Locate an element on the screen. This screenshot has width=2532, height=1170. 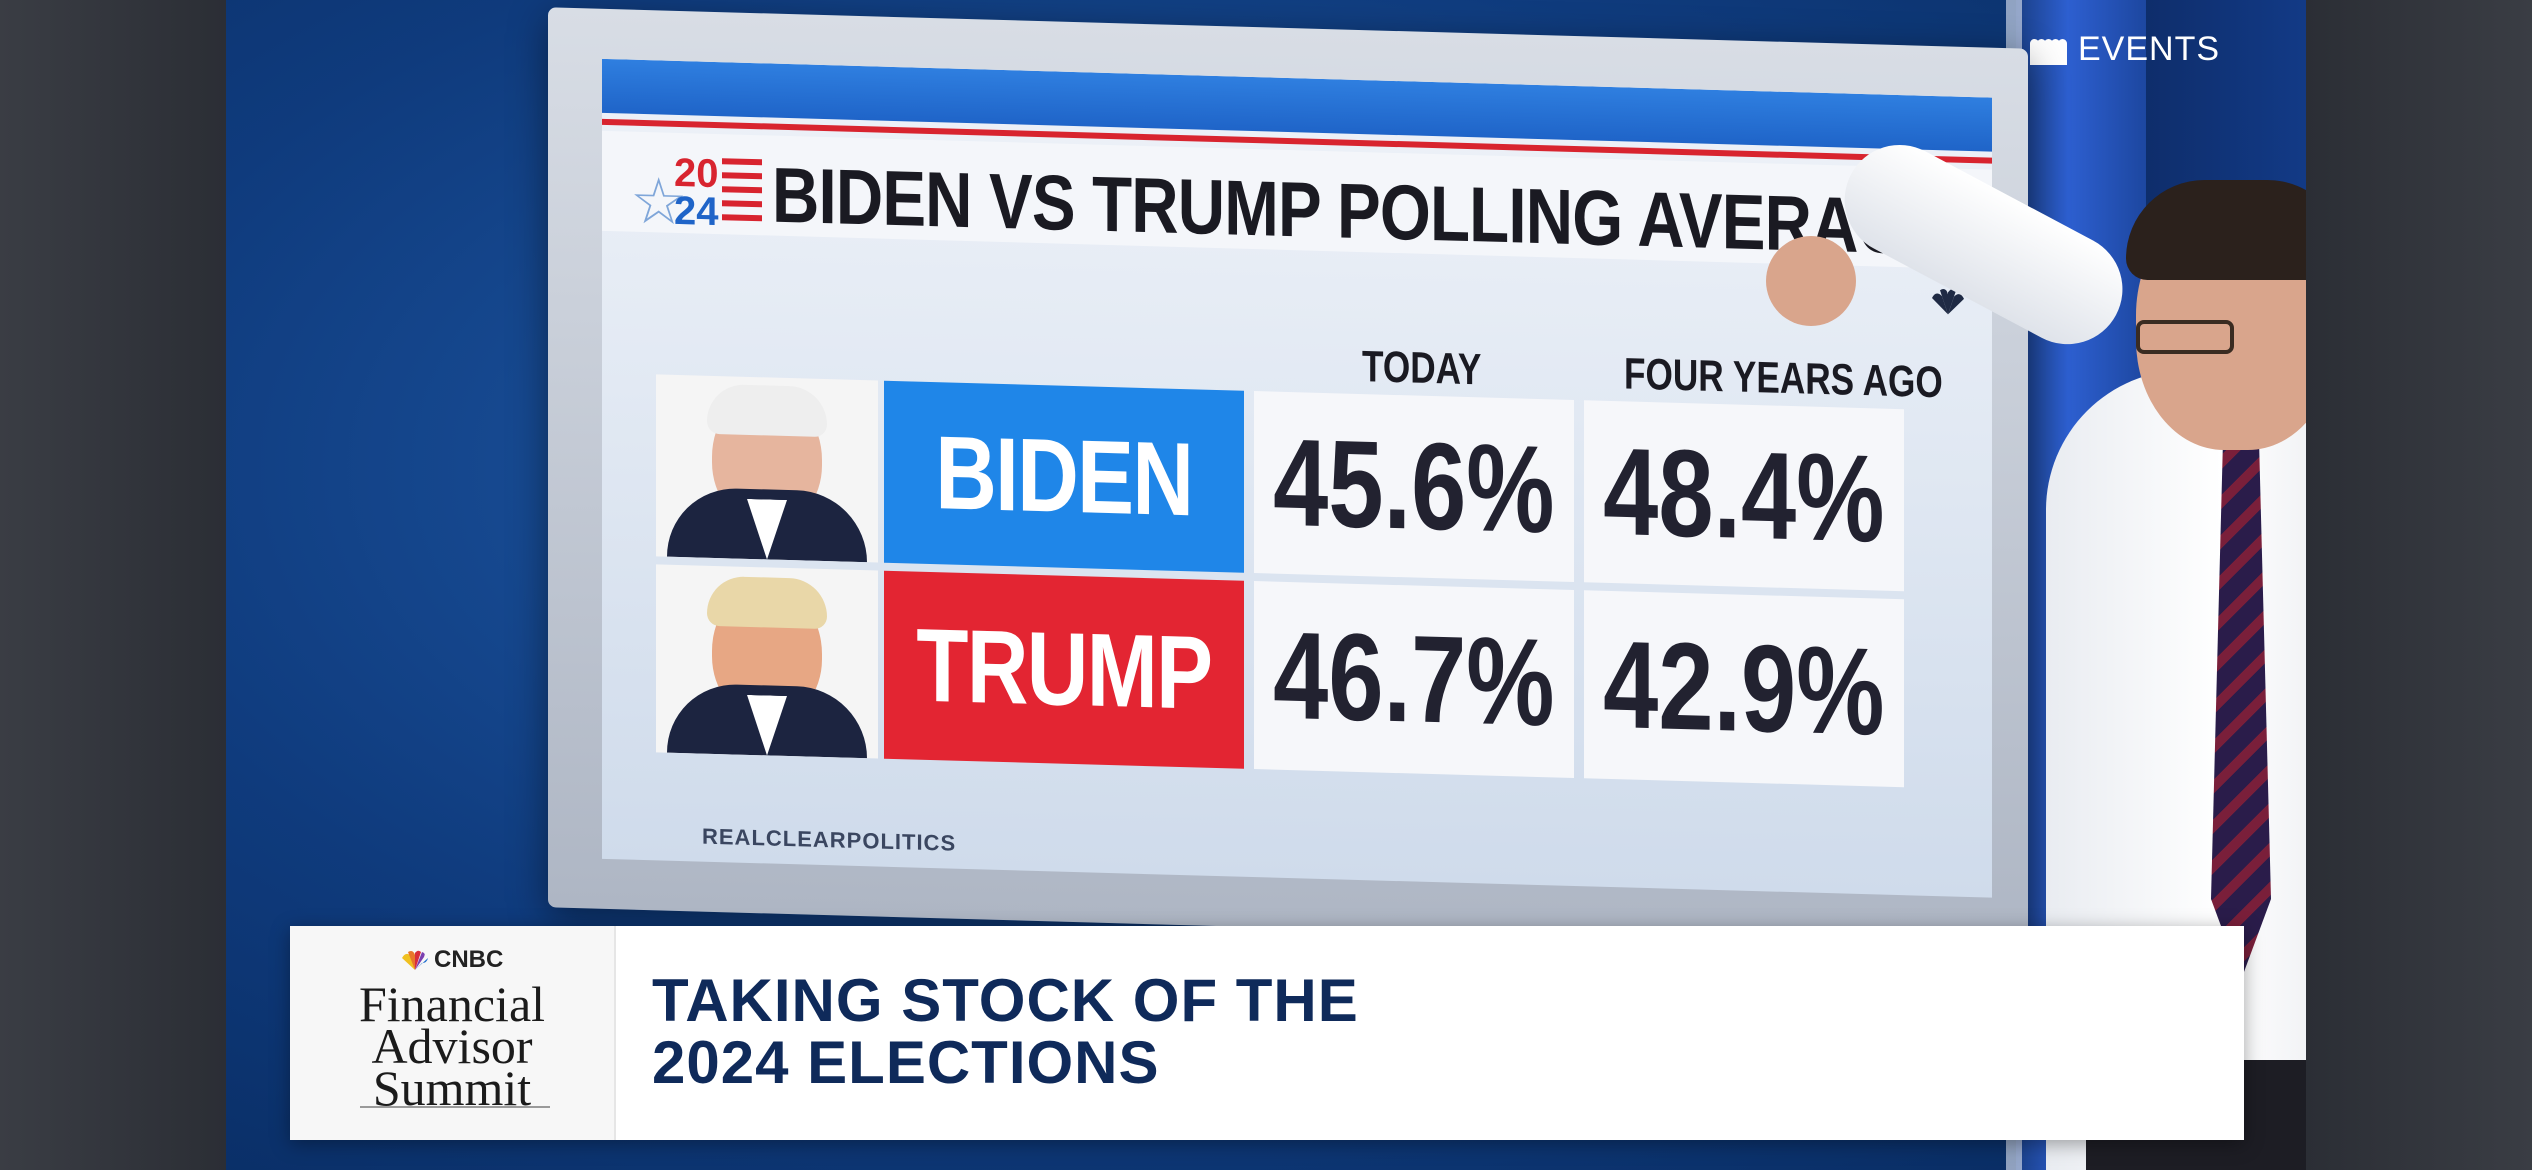
logo-year-bottom: 24 is located at coordinates (696, 211).